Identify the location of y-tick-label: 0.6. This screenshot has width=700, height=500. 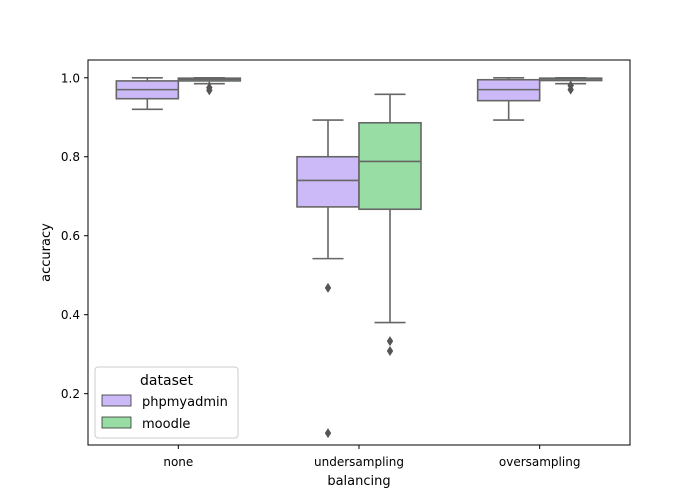
(70, 236).